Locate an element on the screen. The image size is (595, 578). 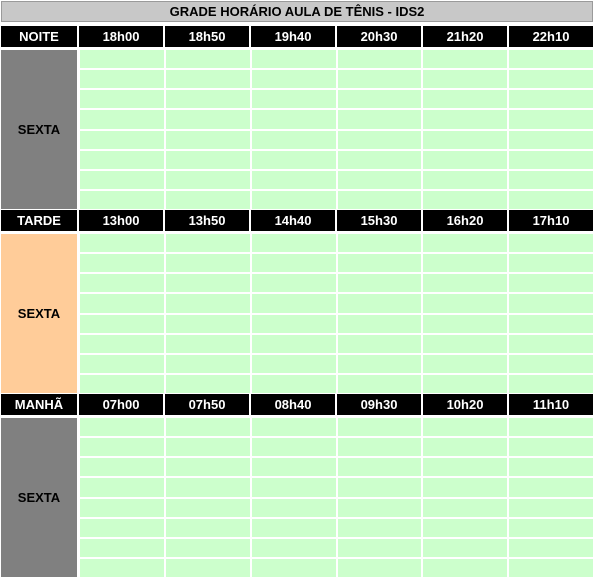
time-slot-header: 18h50 is located at coordinates (207, 36).